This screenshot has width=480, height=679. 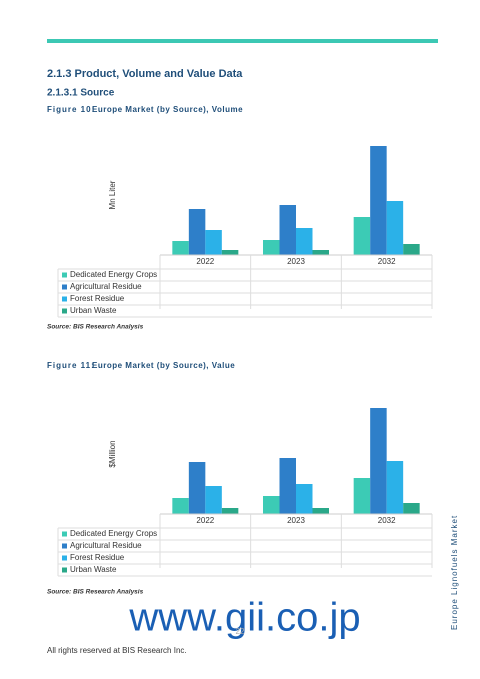 I want to click on figure-label: Figure 10:, so click(x=71, y=109).